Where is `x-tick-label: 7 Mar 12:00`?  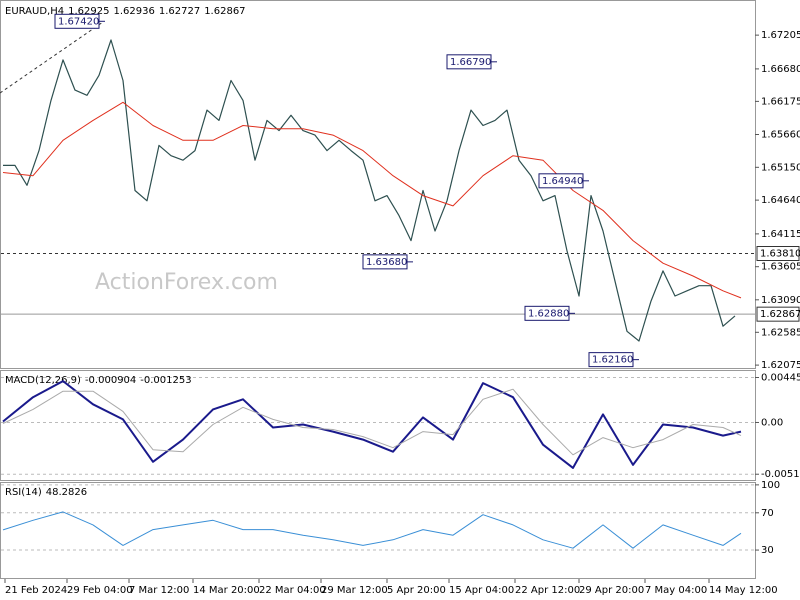
x-tick-label: 7 Mar 12:00 is located at coordinates (159, 590).